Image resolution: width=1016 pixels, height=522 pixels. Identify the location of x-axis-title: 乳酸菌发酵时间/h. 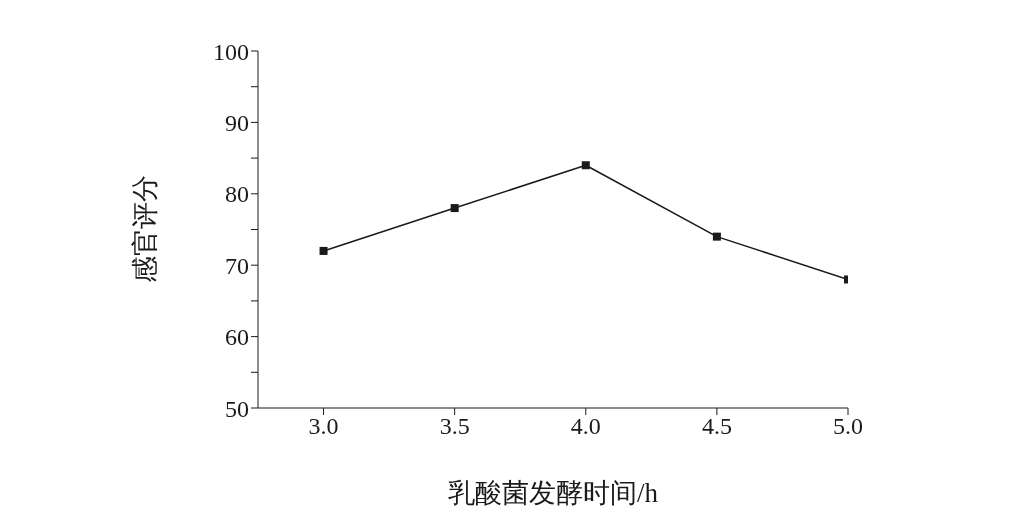
(553, 493).